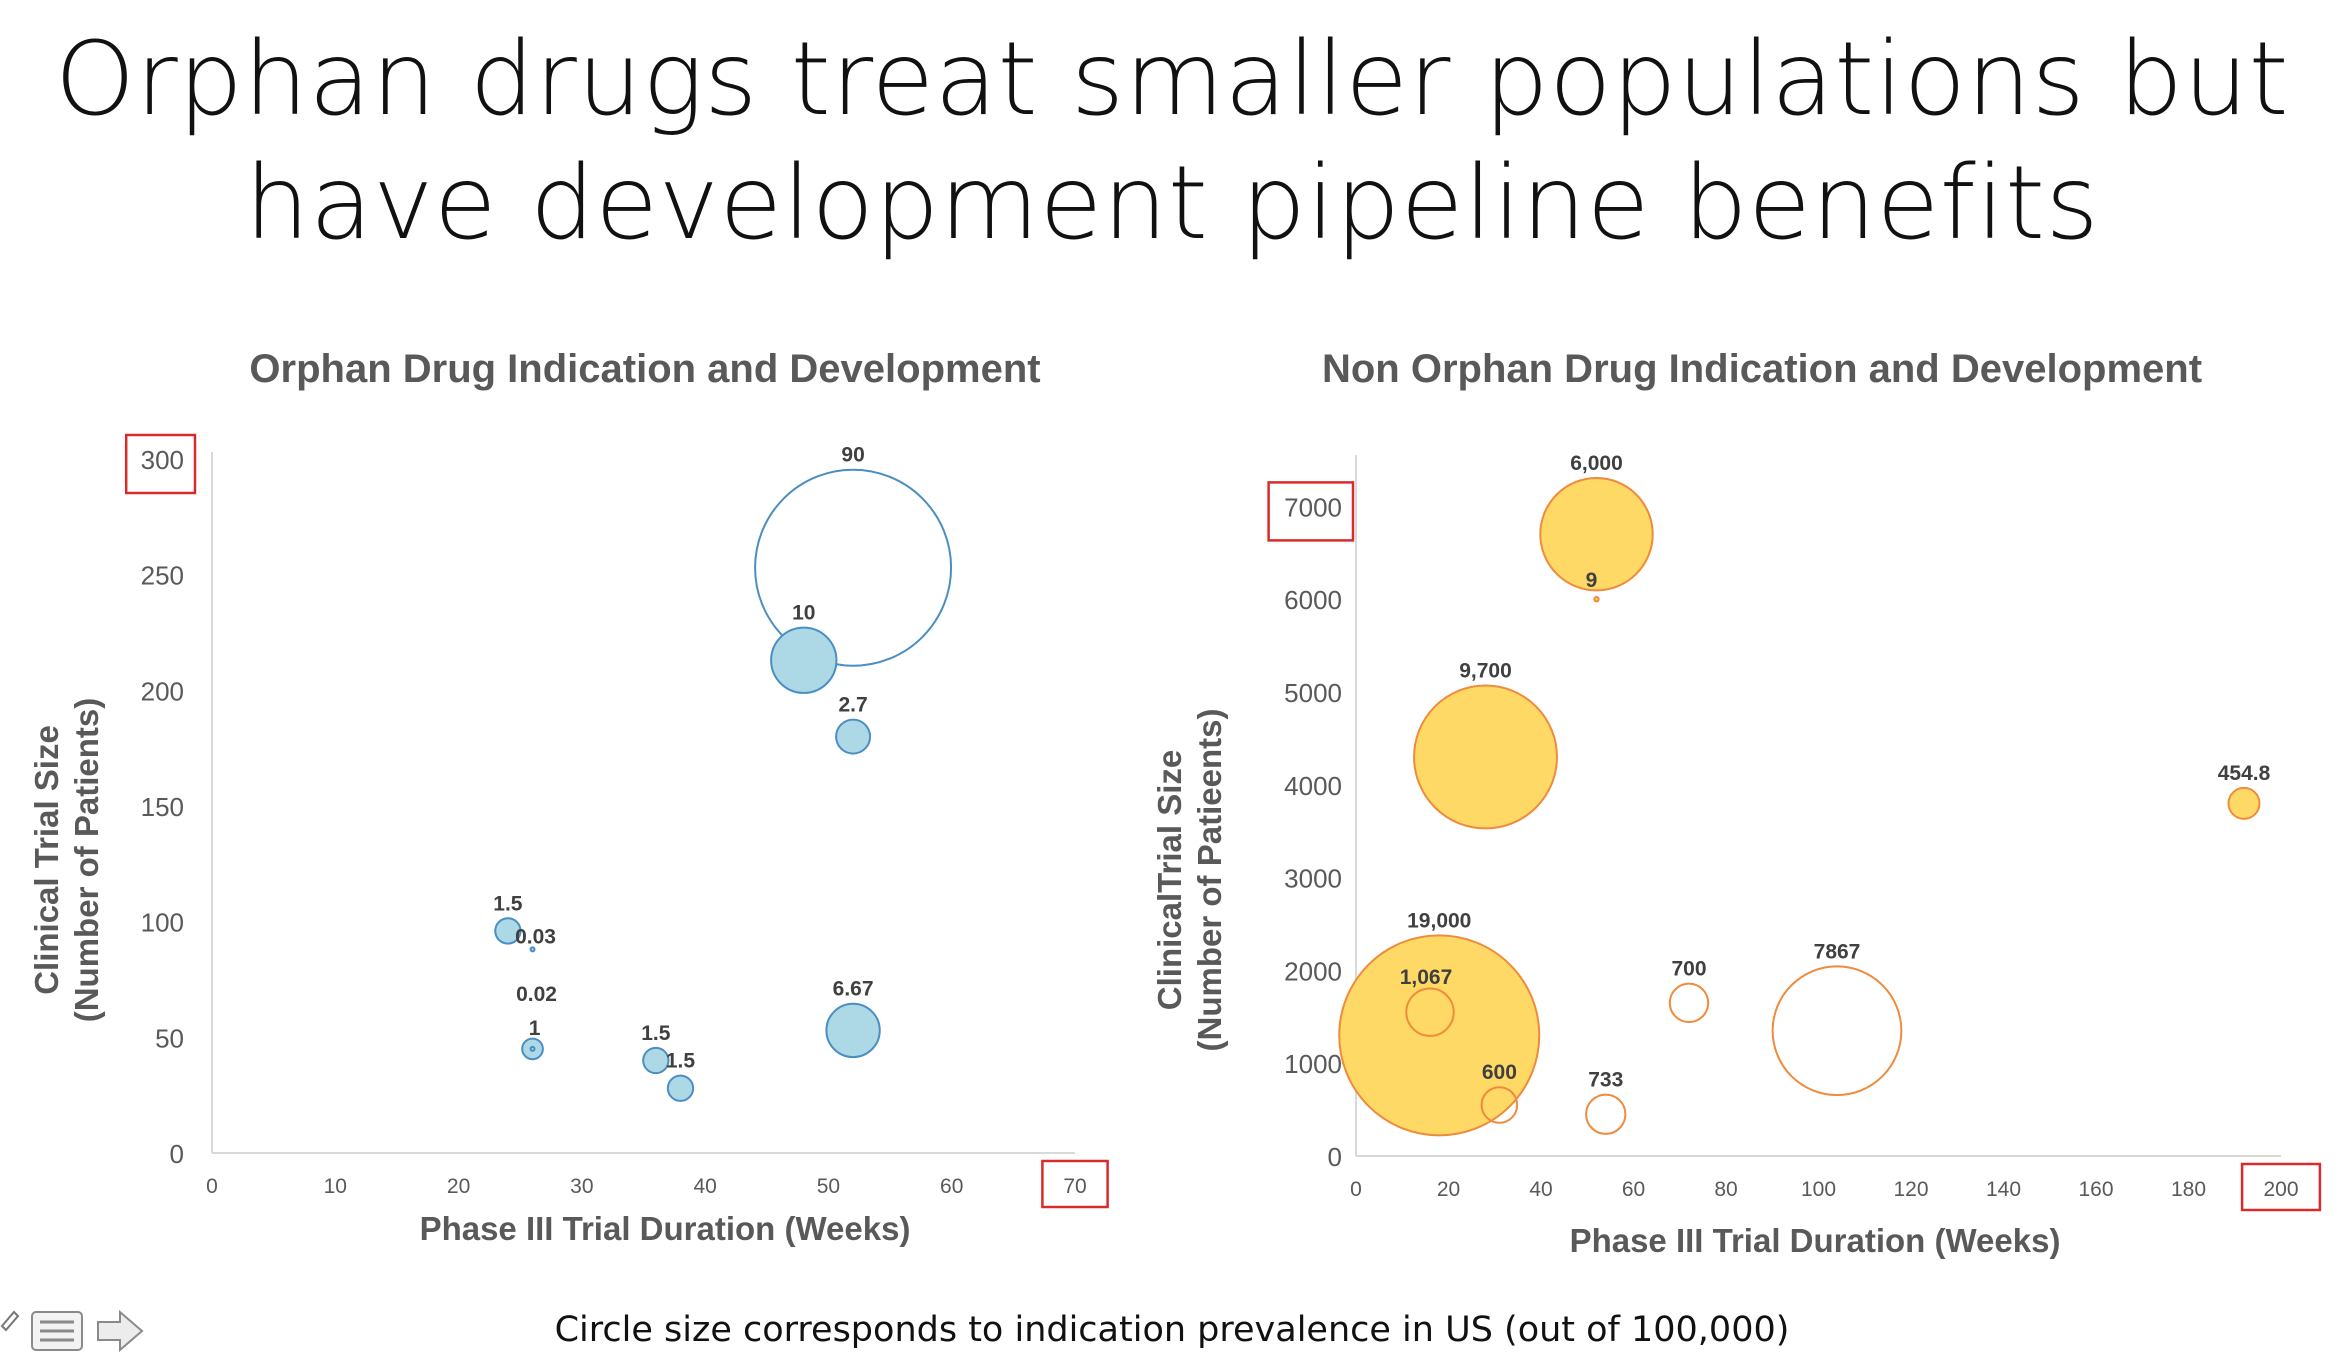 Image resolution: width=2344 pixels, height=1362 pixels. I want to click on slide-title-line-2: have development pipeline benefits, so click(1172, 203).